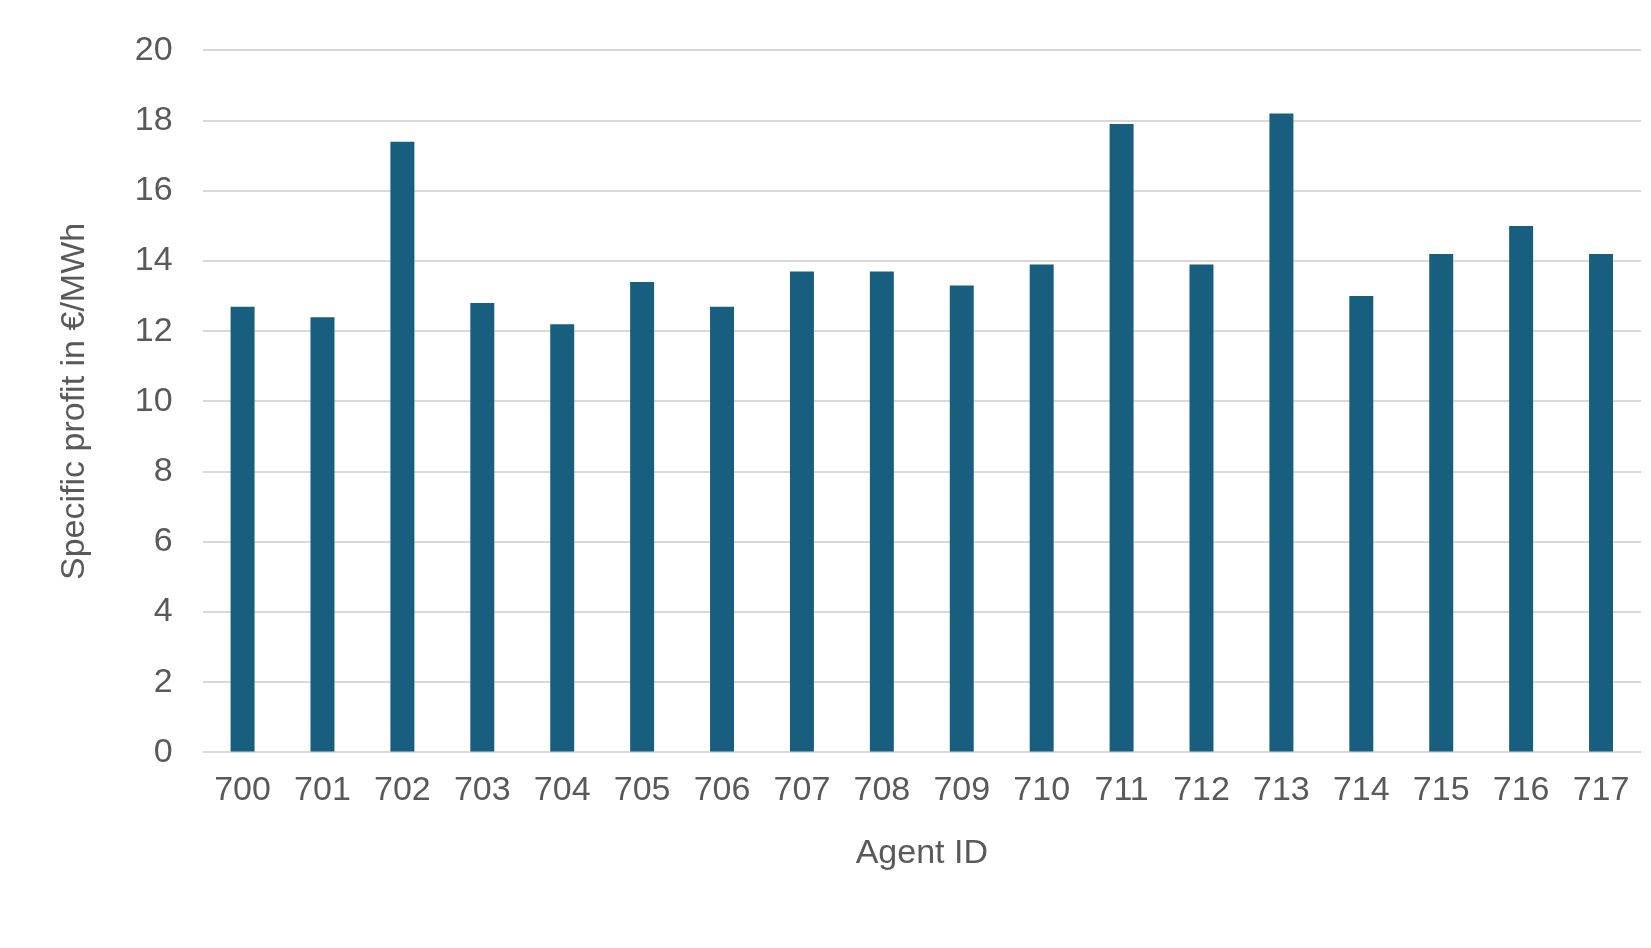 The image size is (1651, 948). What do you see at coordinates (722, 788) in the screenshot?
I see `x-tick-label: 706` at bounding box center [722, 788].